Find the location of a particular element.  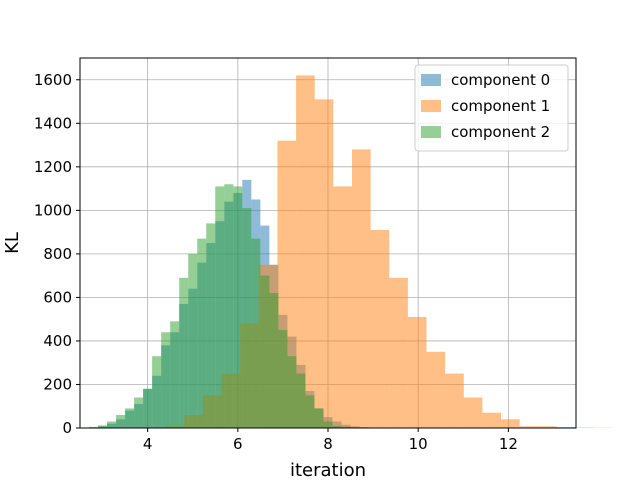

legend: component 0 component 1 component 2 is located at coordinates (491, 108).